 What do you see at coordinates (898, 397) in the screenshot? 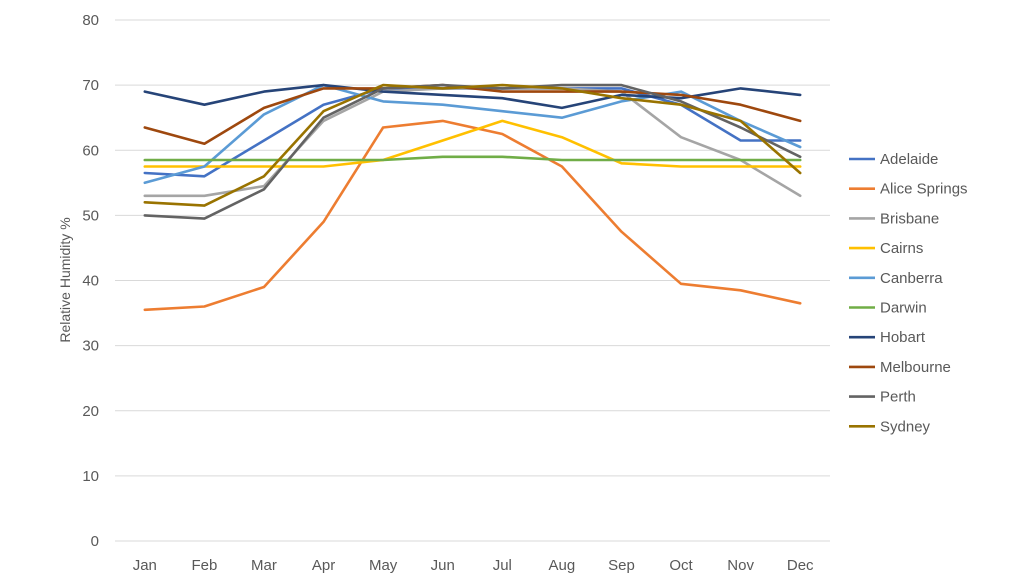
I see `legend-label-perth: Perth` at bounding box center [898, 397].